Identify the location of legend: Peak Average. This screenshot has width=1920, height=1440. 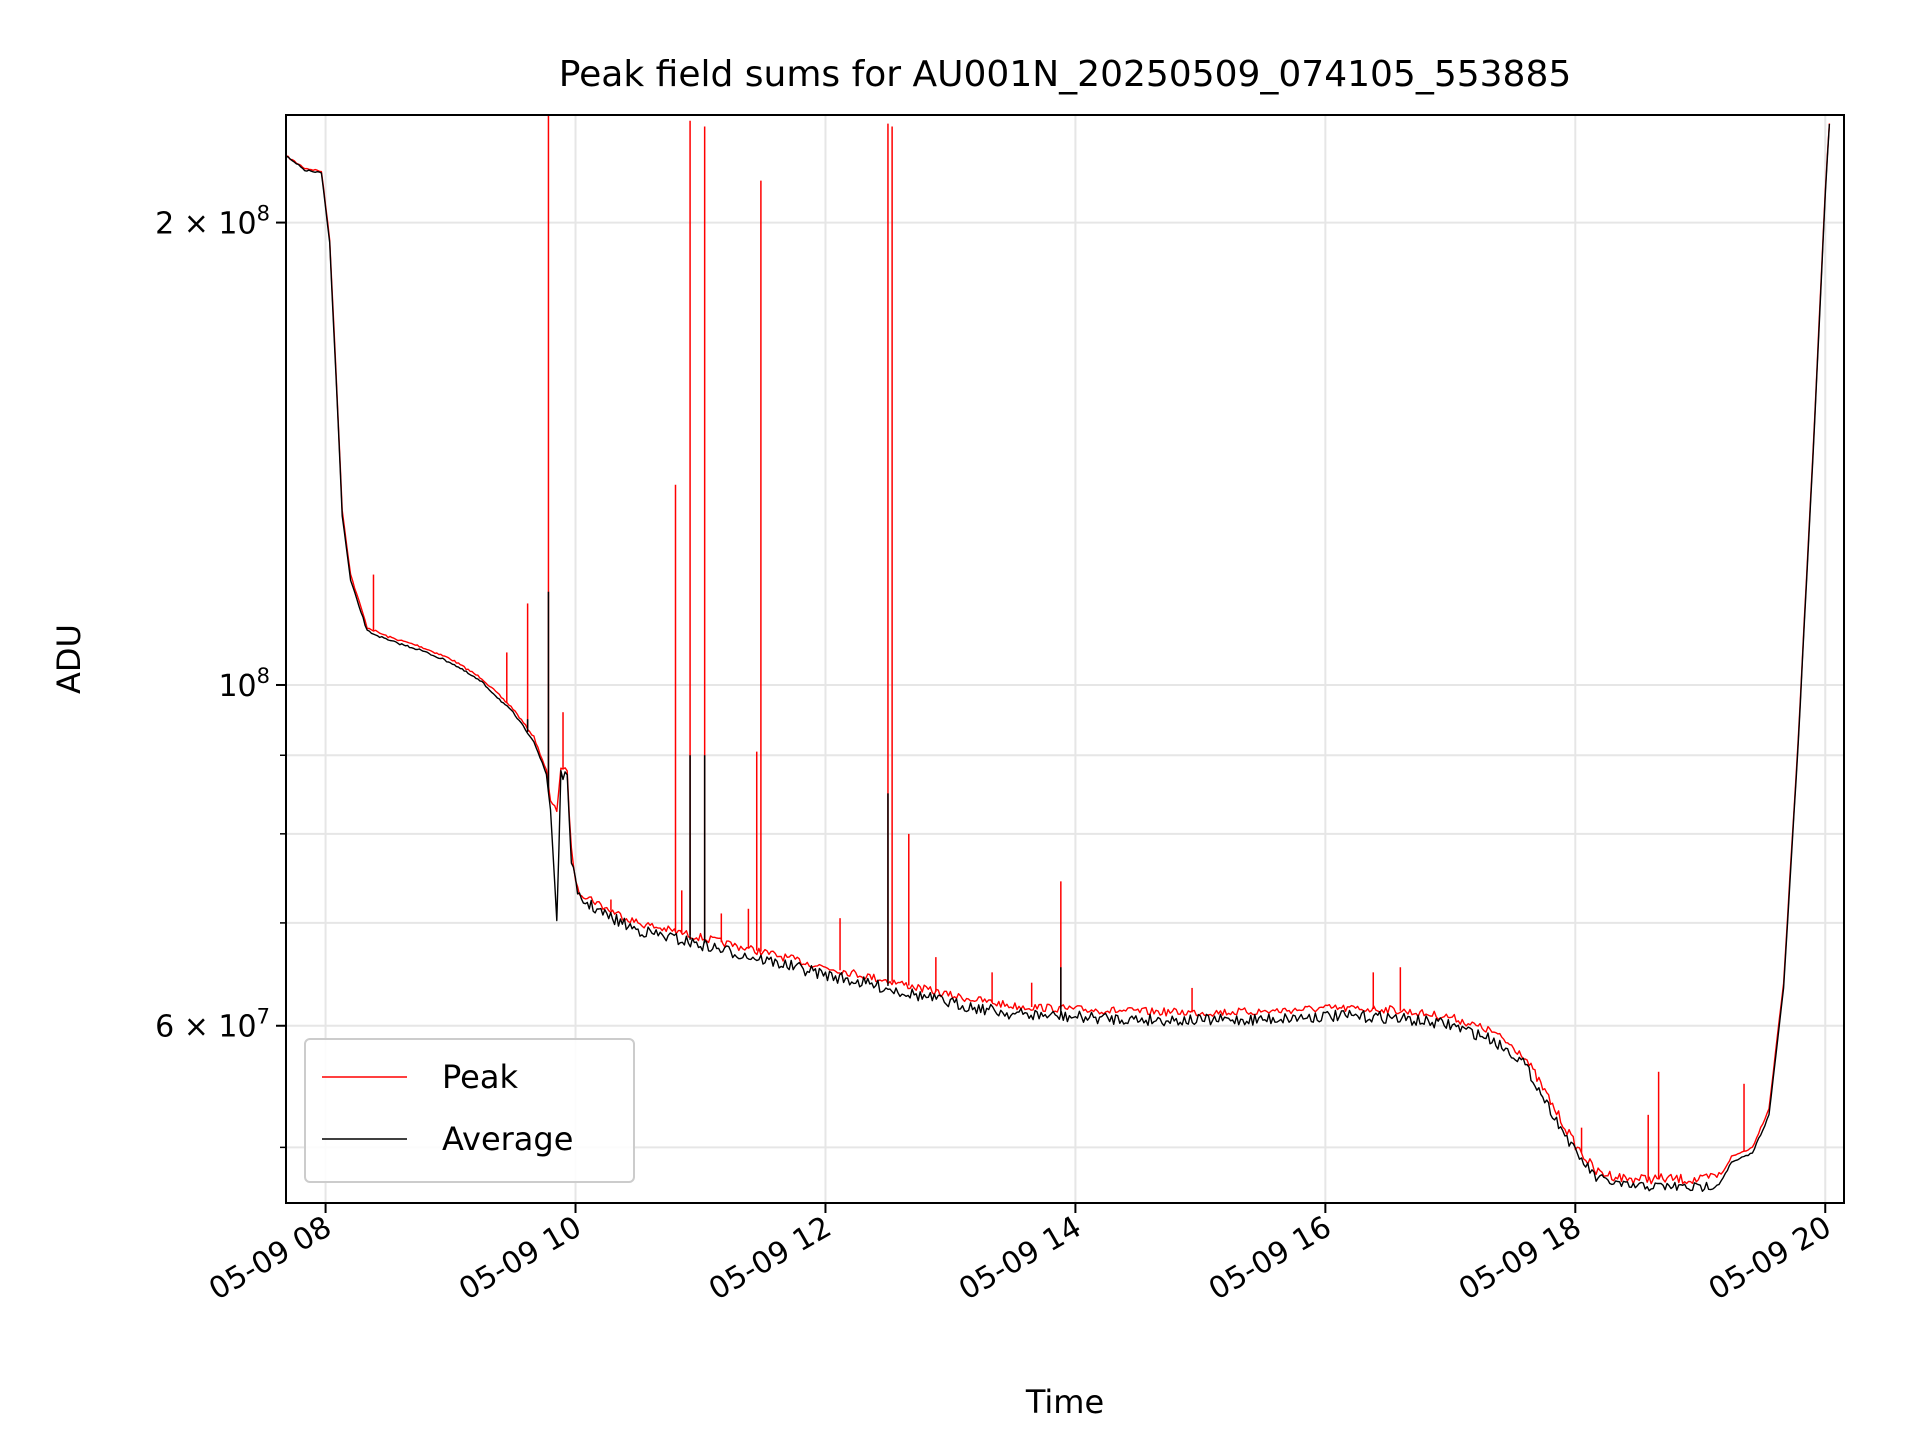
(469, 1110).